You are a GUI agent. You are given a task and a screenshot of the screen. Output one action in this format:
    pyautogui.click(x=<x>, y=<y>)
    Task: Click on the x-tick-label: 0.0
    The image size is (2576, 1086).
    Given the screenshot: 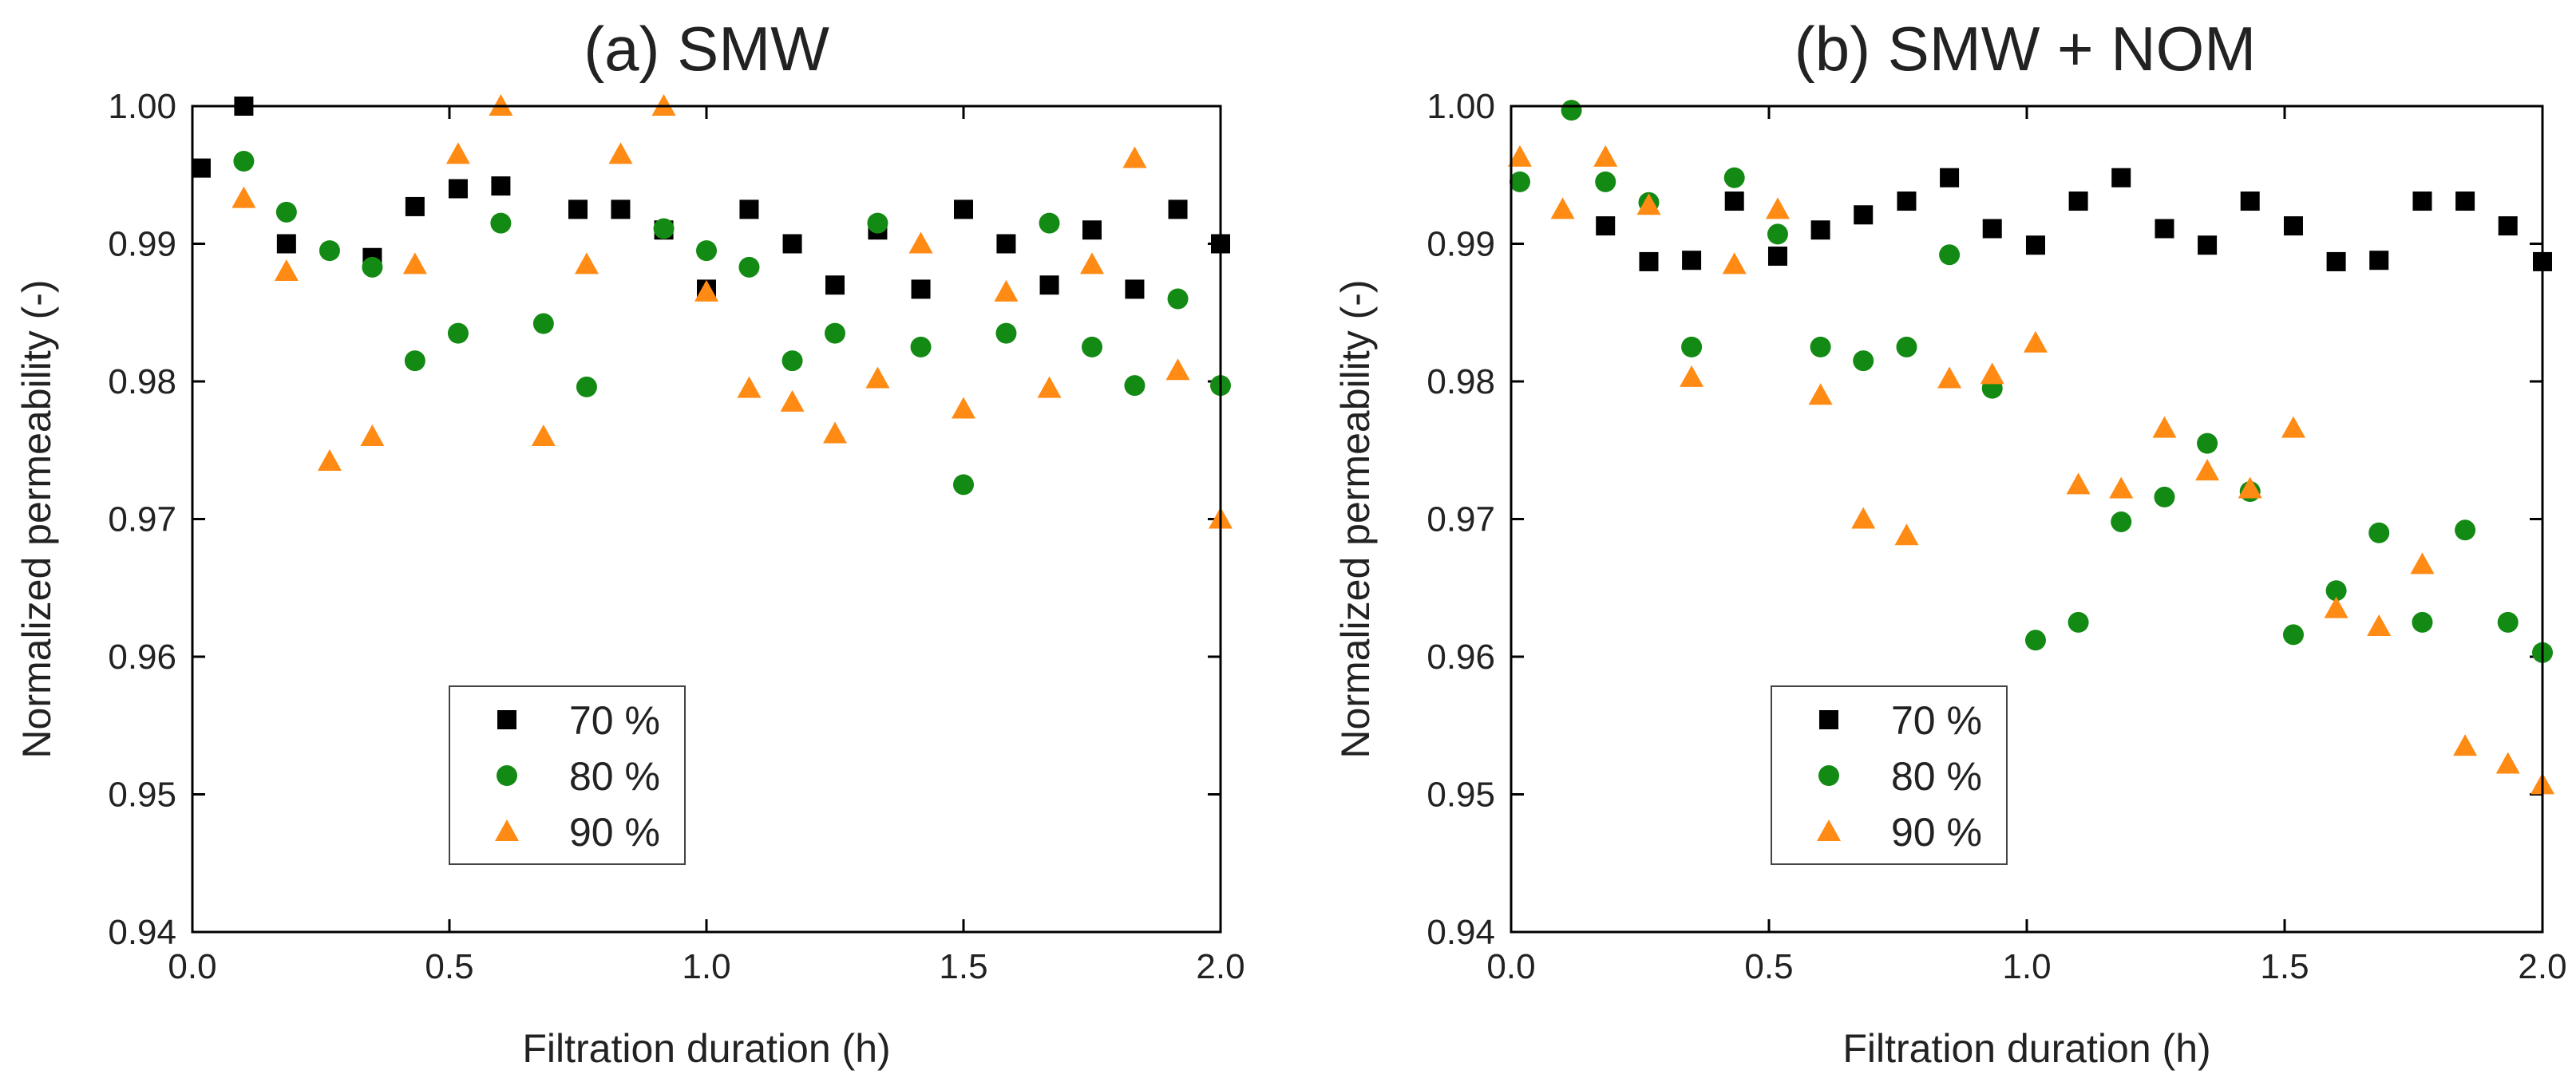 What is the action you would take?
    pyautogui.click(x=192, y=966)
    